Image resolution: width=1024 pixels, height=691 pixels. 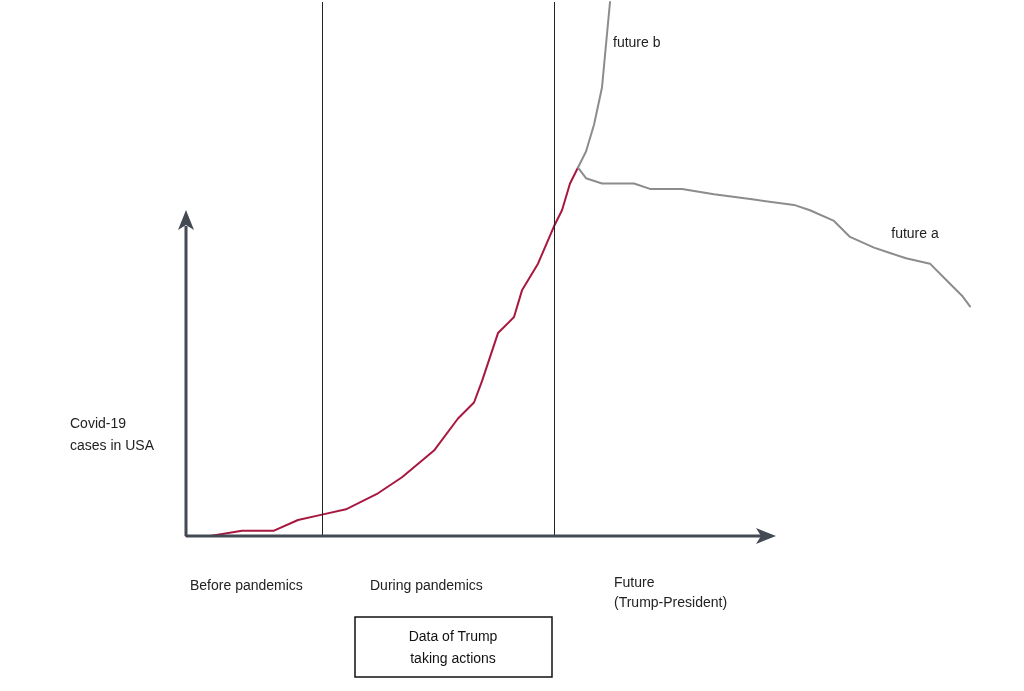 I want to click on series-label: future a, so click(x=915, y=232).